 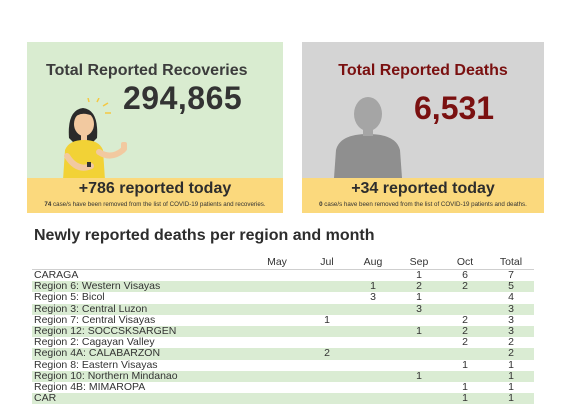 I want to click on region-cell: Region 12: SOCCSKSARGEN, so click(x=141, y=331).